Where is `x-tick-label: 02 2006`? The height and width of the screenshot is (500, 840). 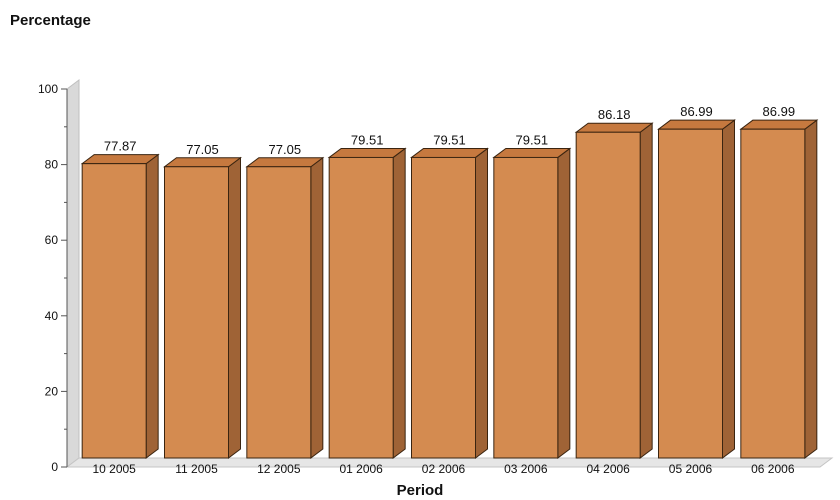 x-tick-label: 02 2006 is located at coordinates (444, 469).